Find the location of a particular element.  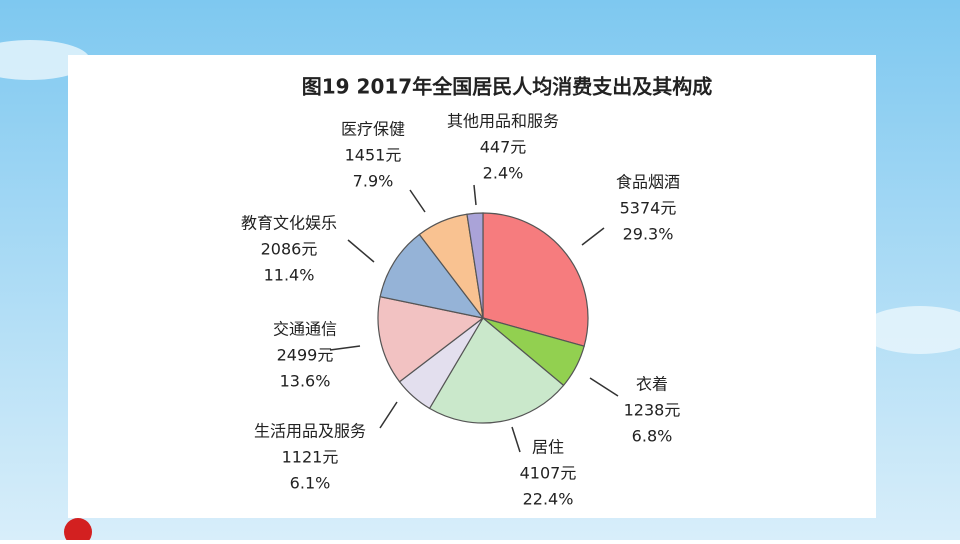

value-label: 1451元 is located at coordinates (373, 155).